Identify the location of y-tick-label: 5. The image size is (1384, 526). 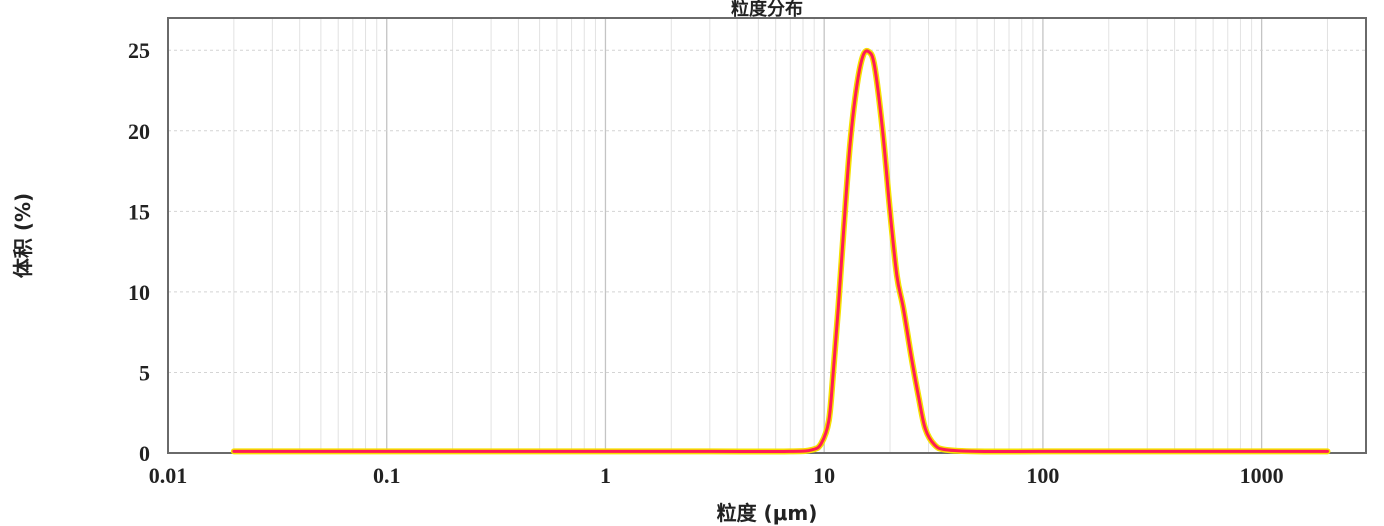
(144, 372).